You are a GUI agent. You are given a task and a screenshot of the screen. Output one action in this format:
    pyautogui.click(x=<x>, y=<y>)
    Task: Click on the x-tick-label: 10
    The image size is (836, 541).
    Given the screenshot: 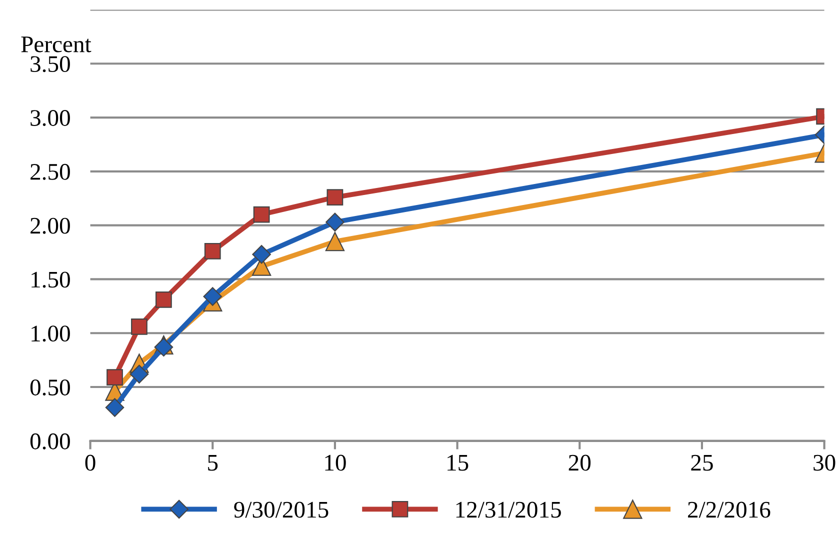 What is the action you would take?
    pyautogui.click(x=335, y=462)
    